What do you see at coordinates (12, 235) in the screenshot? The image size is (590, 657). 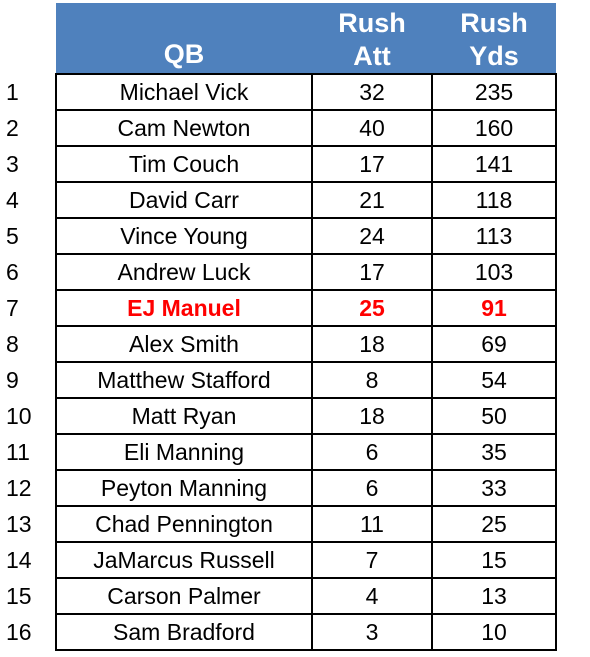 I see `rank-cell: 5` at bounding box center [12, 235].